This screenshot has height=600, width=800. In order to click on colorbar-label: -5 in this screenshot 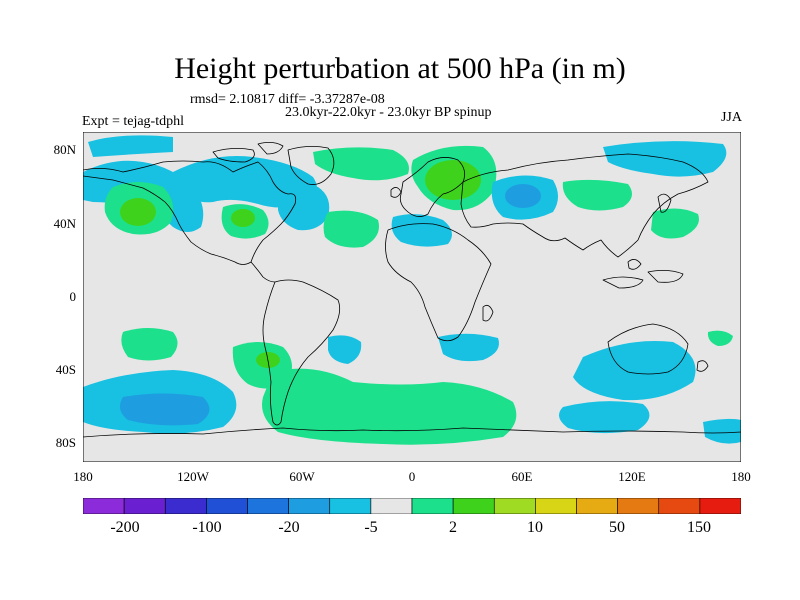, I will do `click(371, 527)`.